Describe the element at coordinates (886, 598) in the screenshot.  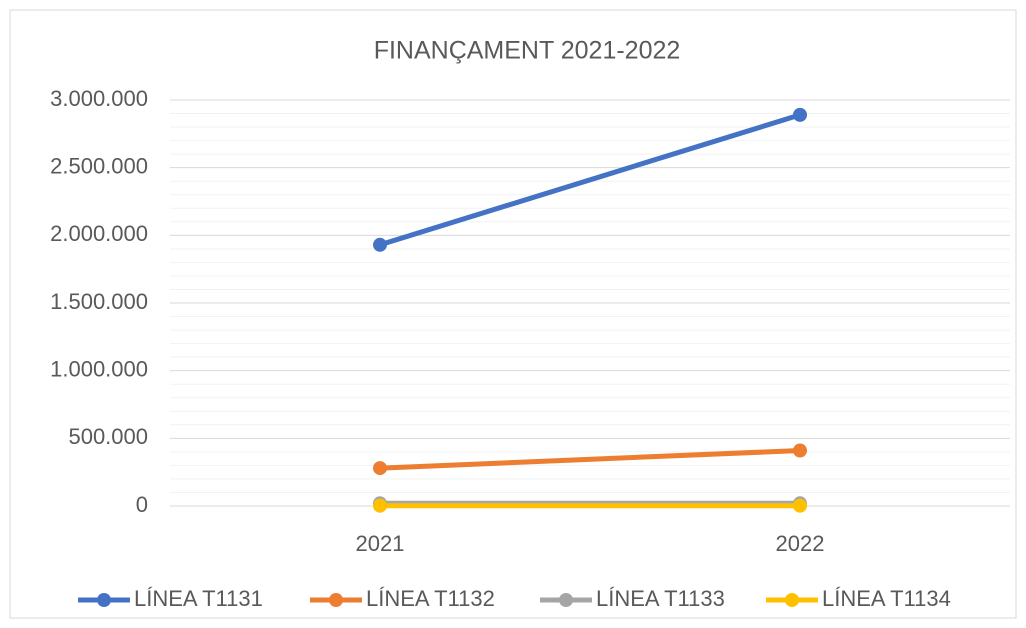
I see `legend-label: LÍNEA T1134` at that location.